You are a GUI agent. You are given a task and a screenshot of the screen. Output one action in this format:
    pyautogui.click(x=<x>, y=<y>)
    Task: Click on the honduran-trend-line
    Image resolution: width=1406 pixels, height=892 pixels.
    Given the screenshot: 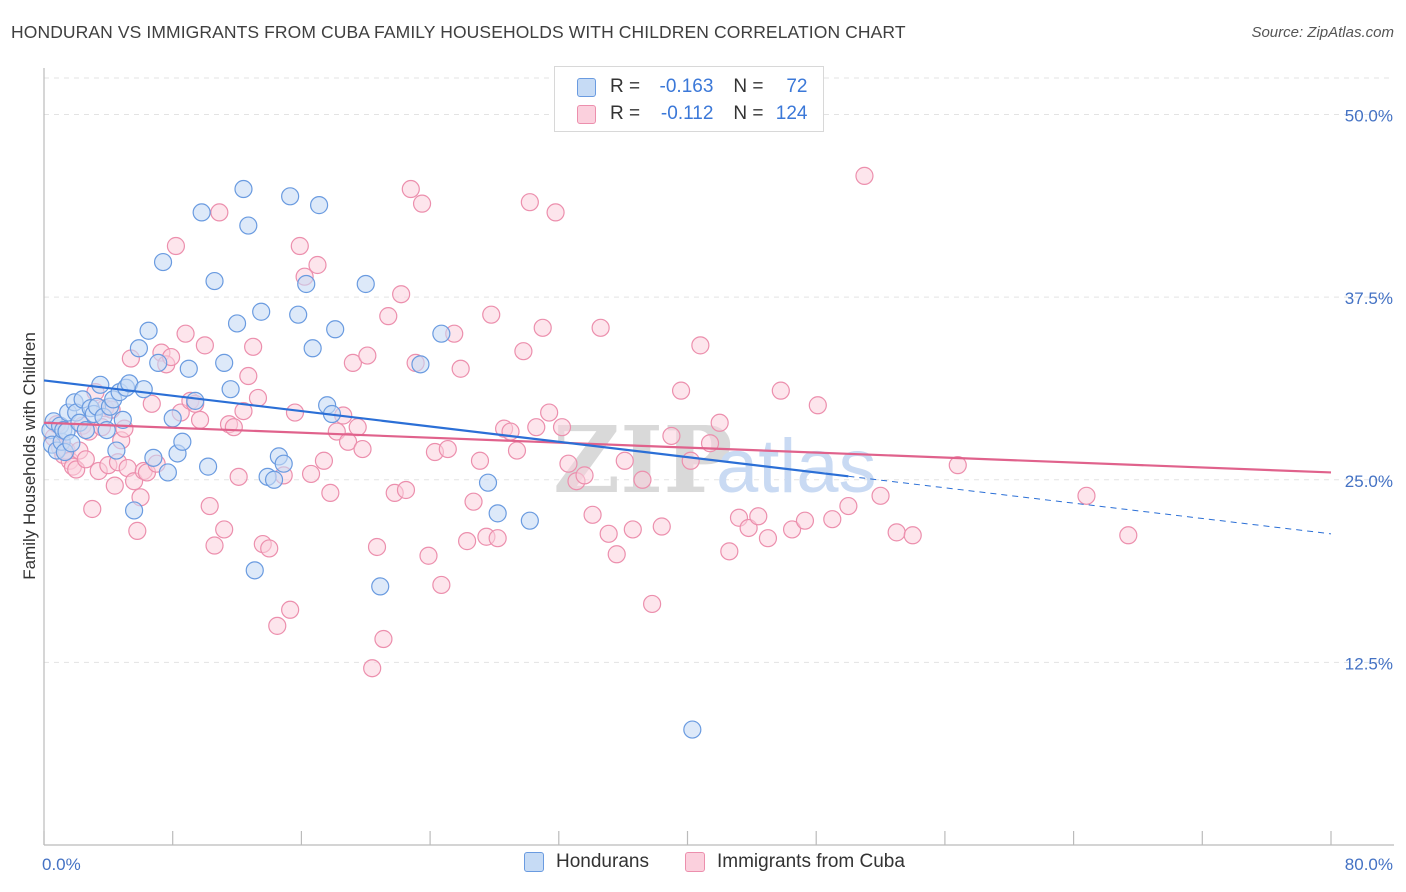 What is the action you would take?
    pyautogui.click(x=446, y=428)
    